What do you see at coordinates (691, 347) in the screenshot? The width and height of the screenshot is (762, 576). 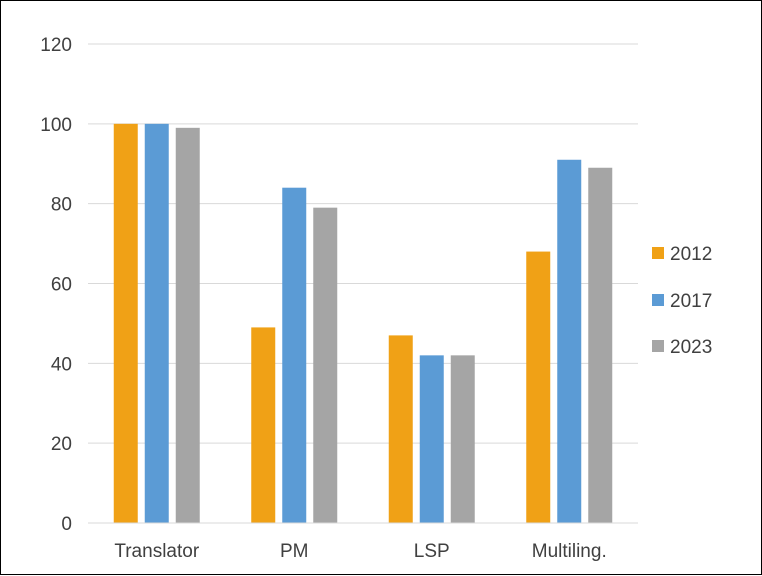 I see `legend-label: 2023` at bounding box center [691, 347].